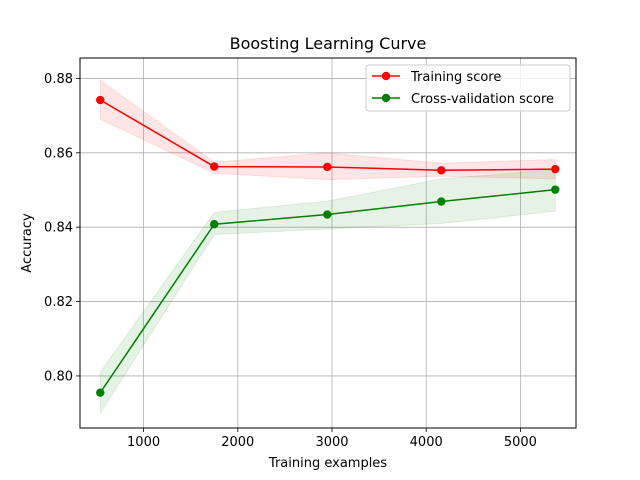 This screenshot has height=480, width=640. I want to click on x-tick-label: 4000, so click(426, 442).